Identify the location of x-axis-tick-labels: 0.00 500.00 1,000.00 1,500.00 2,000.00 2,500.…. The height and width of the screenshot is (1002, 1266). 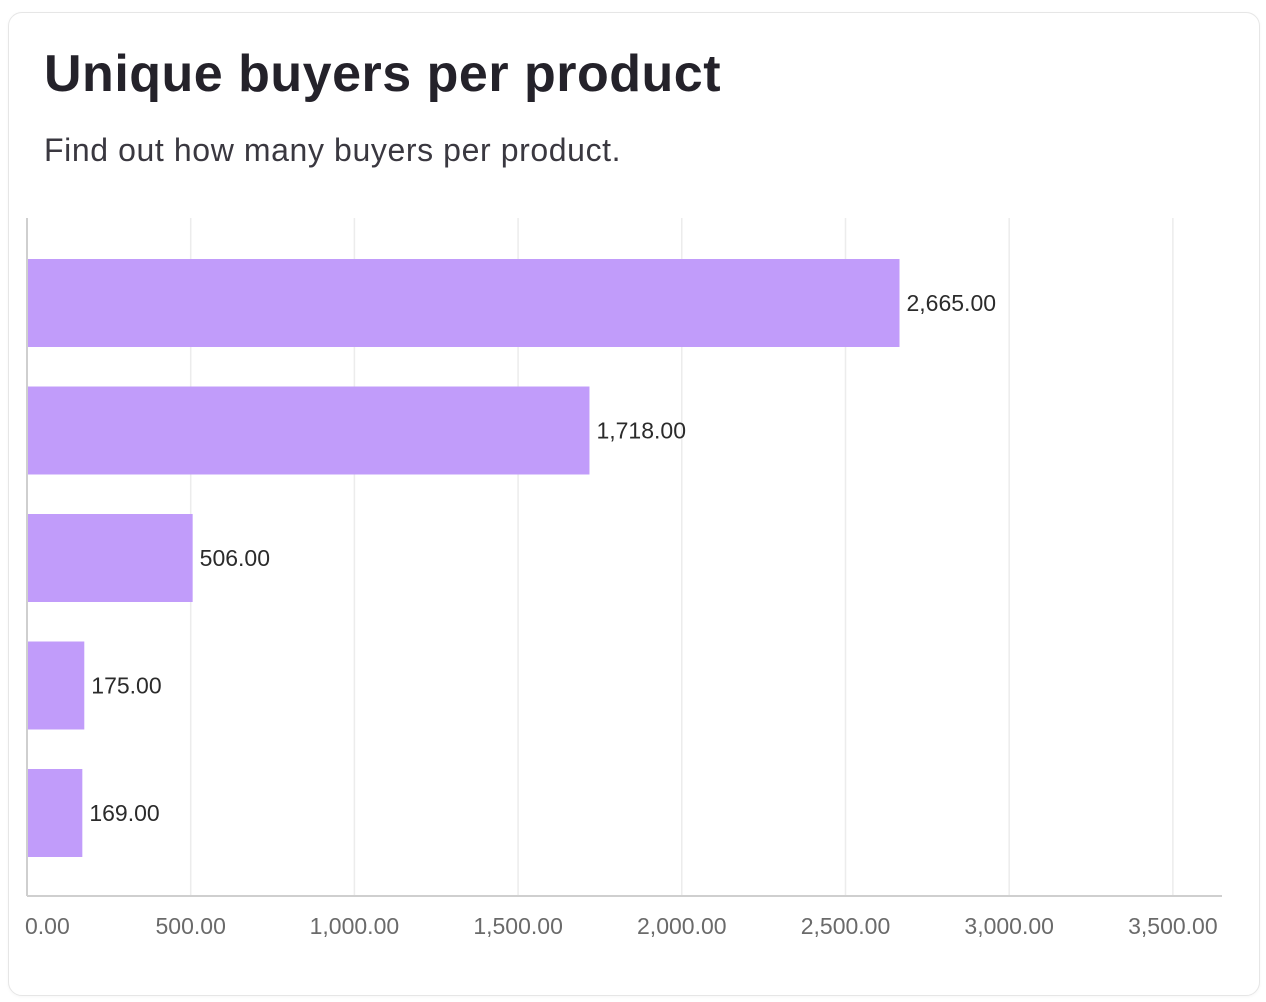
(621, 926).